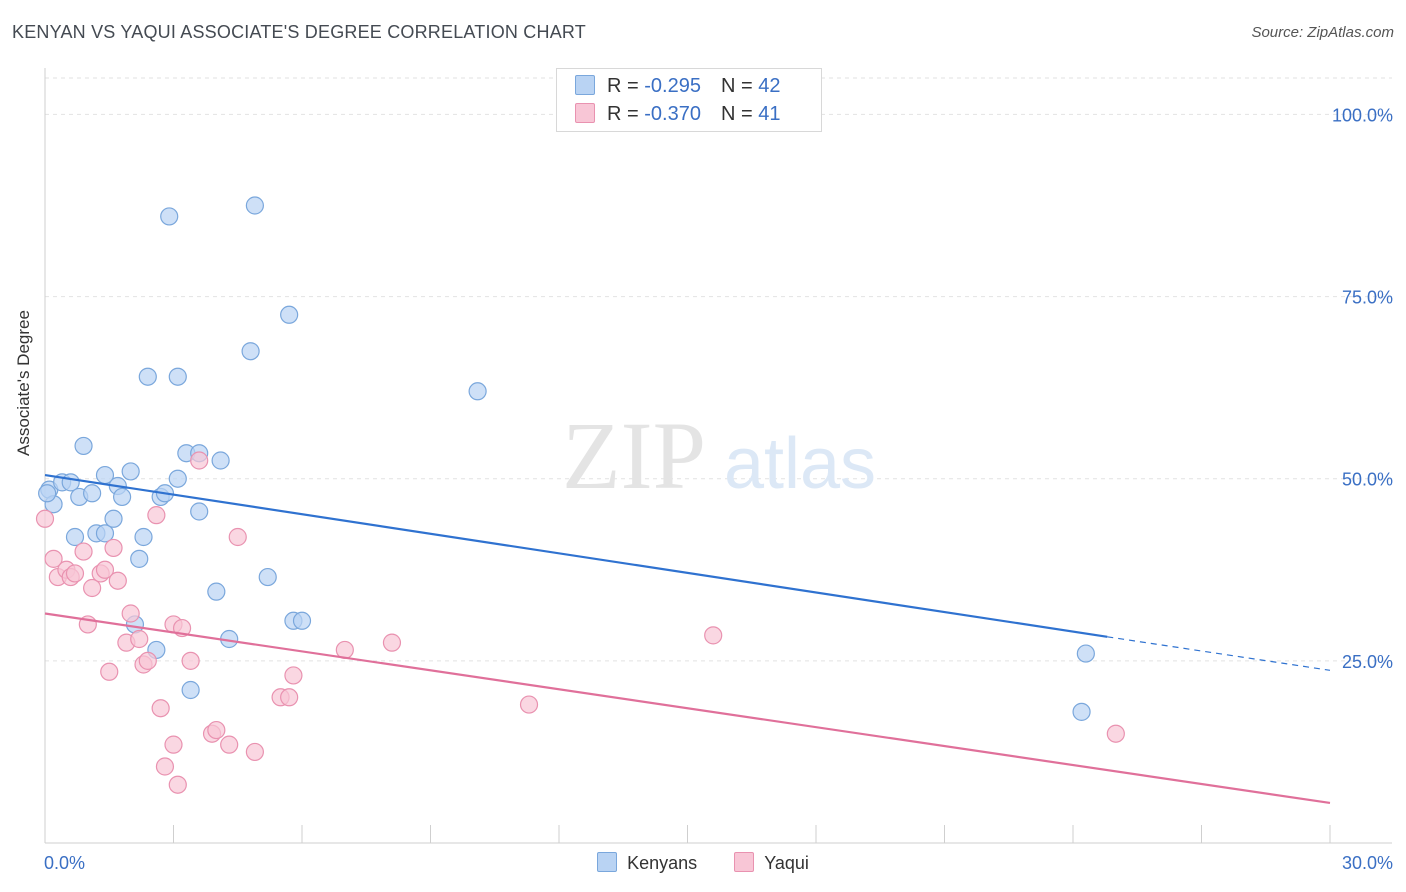  Describe the element at coordinates (1367, 298) in the screenshot. I see `y-tick-label: 75.0%` at that location.